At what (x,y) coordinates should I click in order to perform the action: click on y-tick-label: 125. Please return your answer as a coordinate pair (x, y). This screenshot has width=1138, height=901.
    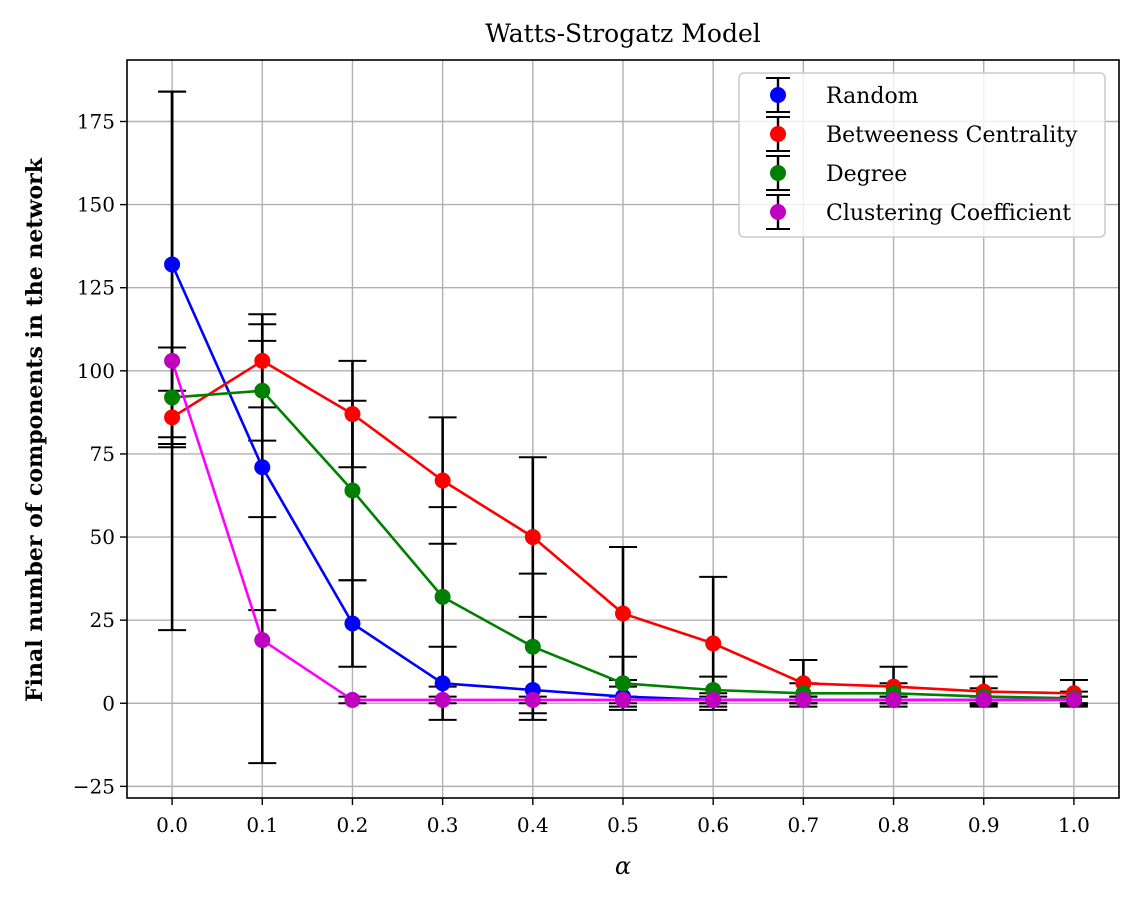
    Looking at the image, I should click on (96, 288).